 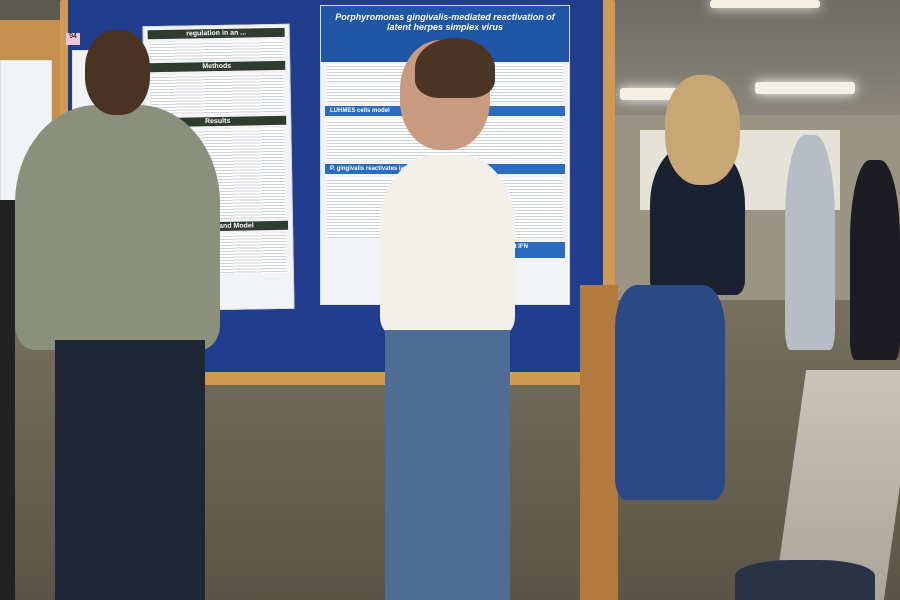 I want to click on ceiling, so click(x=755, y=60).